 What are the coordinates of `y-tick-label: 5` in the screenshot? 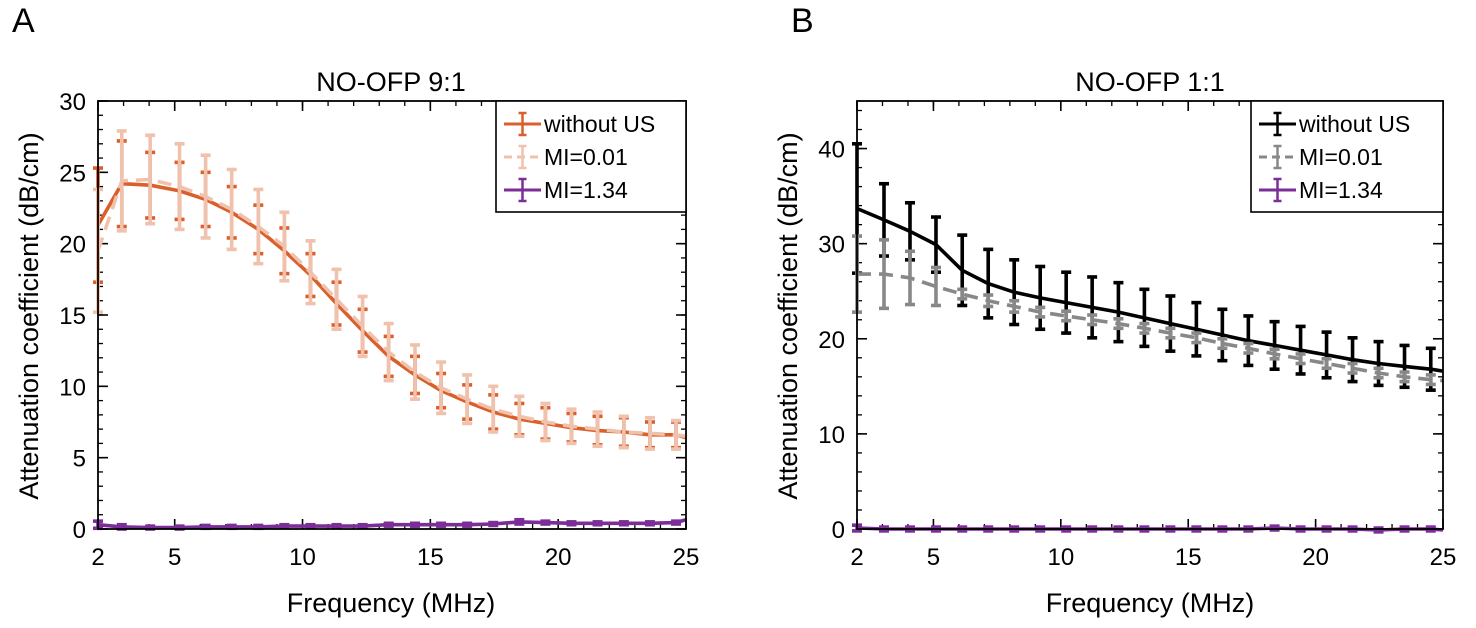 It's located at (79, 459).